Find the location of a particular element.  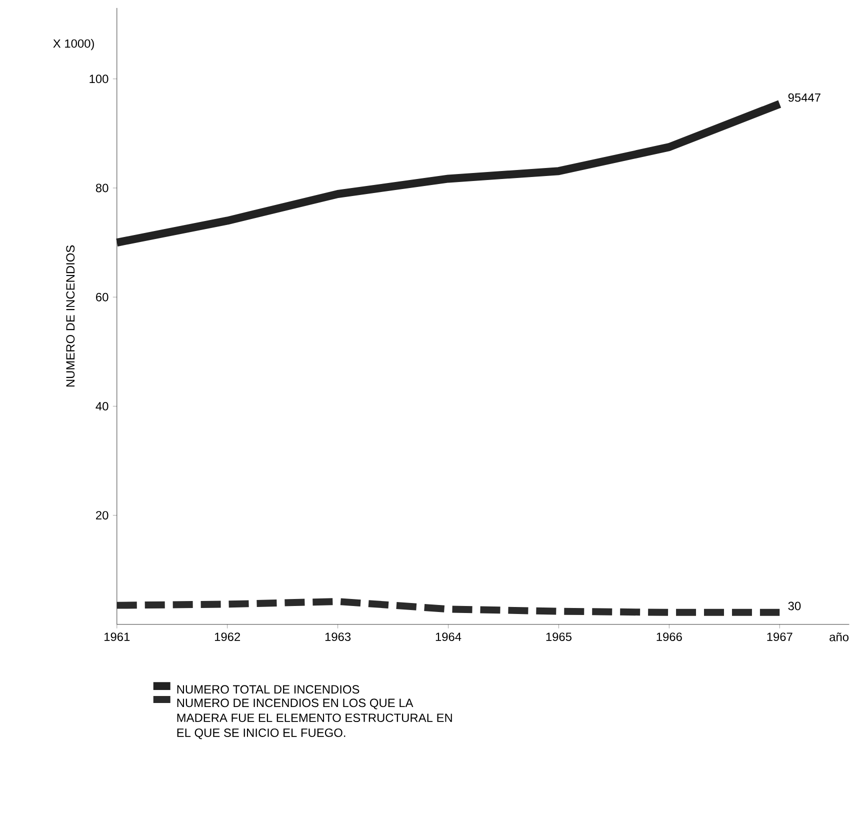

legend-label: NUMERO DE INCENDIOS EN LOS QUE LA MADERA FUE EL ELEMENTO ESTRUCTURAL EN EL QUE SE INICIO EL FUEGO. is located at coordinates (314, 719).